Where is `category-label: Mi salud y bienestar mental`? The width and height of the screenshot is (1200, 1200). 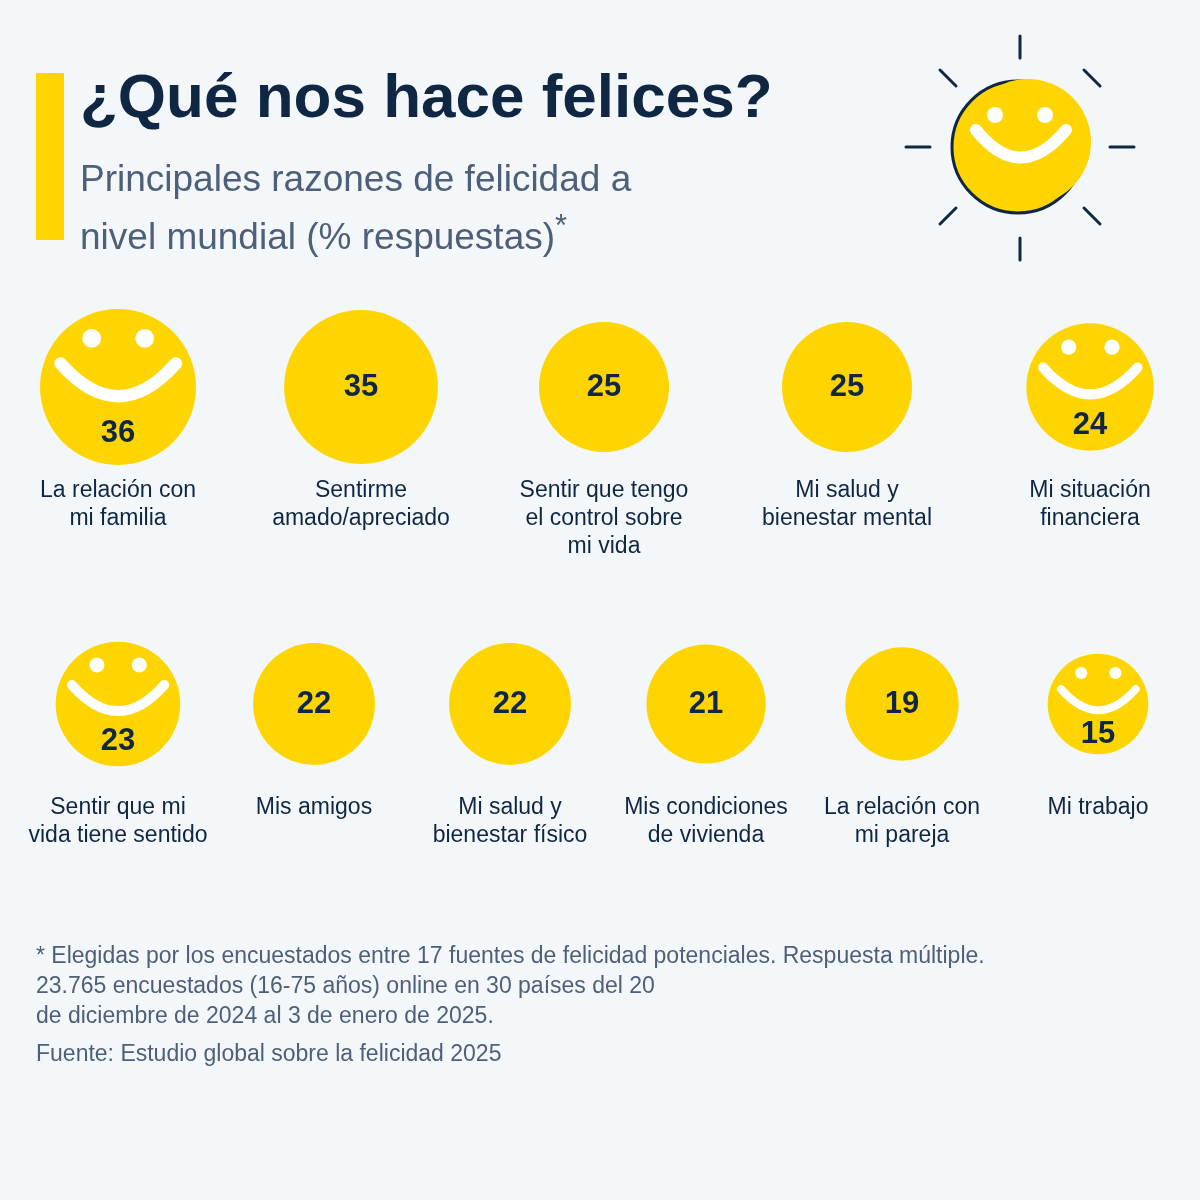 category-label: Mi salud y bienestar mental is located at coordinates (847, 502).